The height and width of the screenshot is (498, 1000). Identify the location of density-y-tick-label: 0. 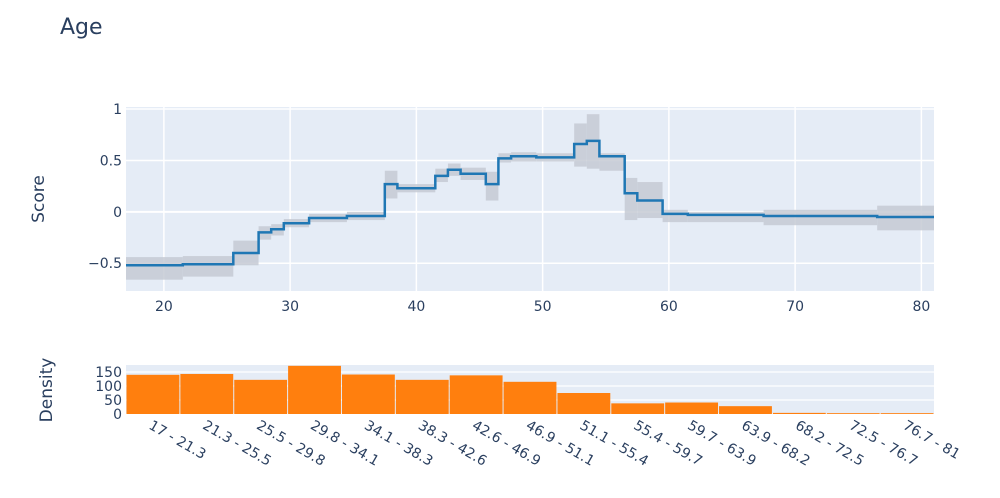
(117, 415).